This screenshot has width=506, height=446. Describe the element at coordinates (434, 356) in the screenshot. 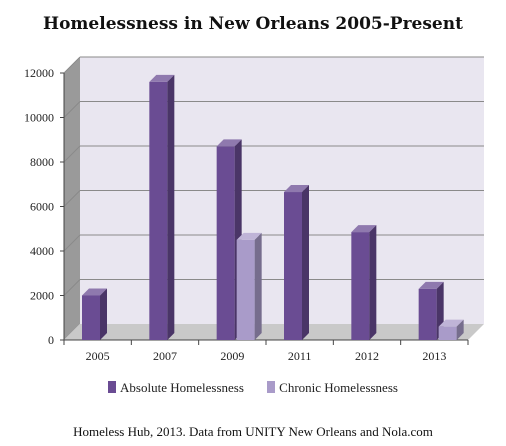

I see `x-tick-label: 2013` at that location.